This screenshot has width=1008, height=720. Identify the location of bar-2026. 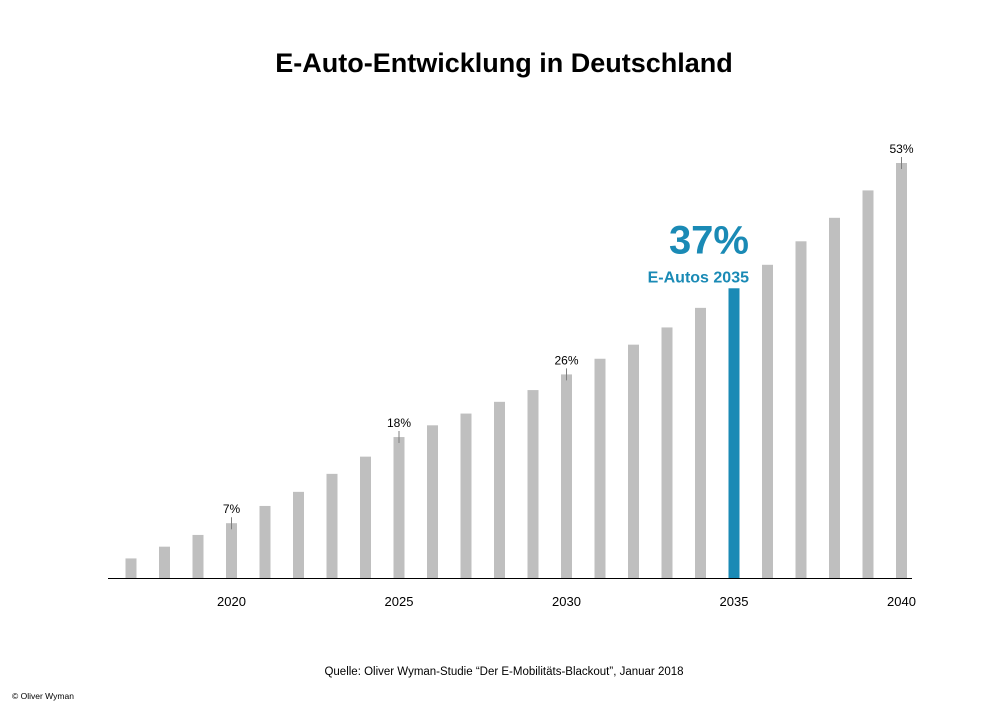
(432, 501).